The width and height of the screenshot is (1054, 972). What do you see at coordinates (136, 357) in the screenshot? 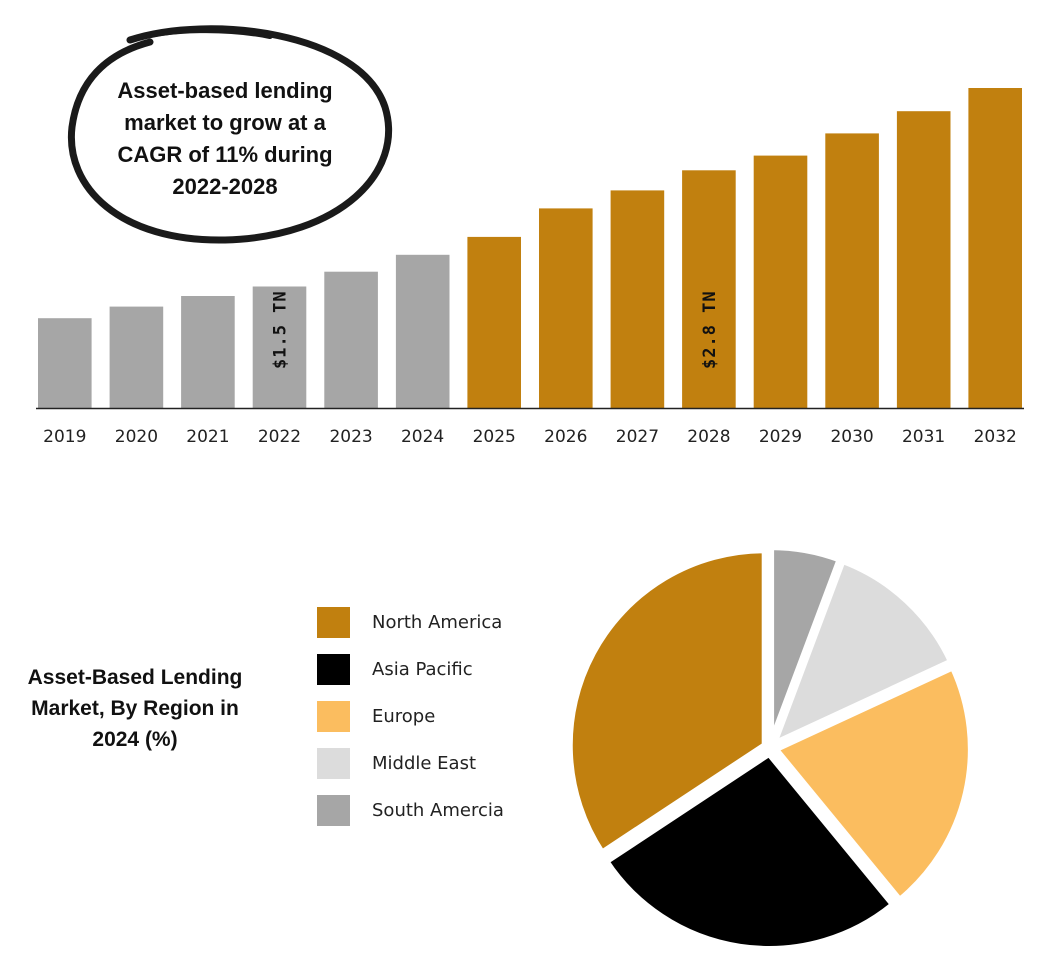
I see `bar-2020` at bounding box center [136, 357].